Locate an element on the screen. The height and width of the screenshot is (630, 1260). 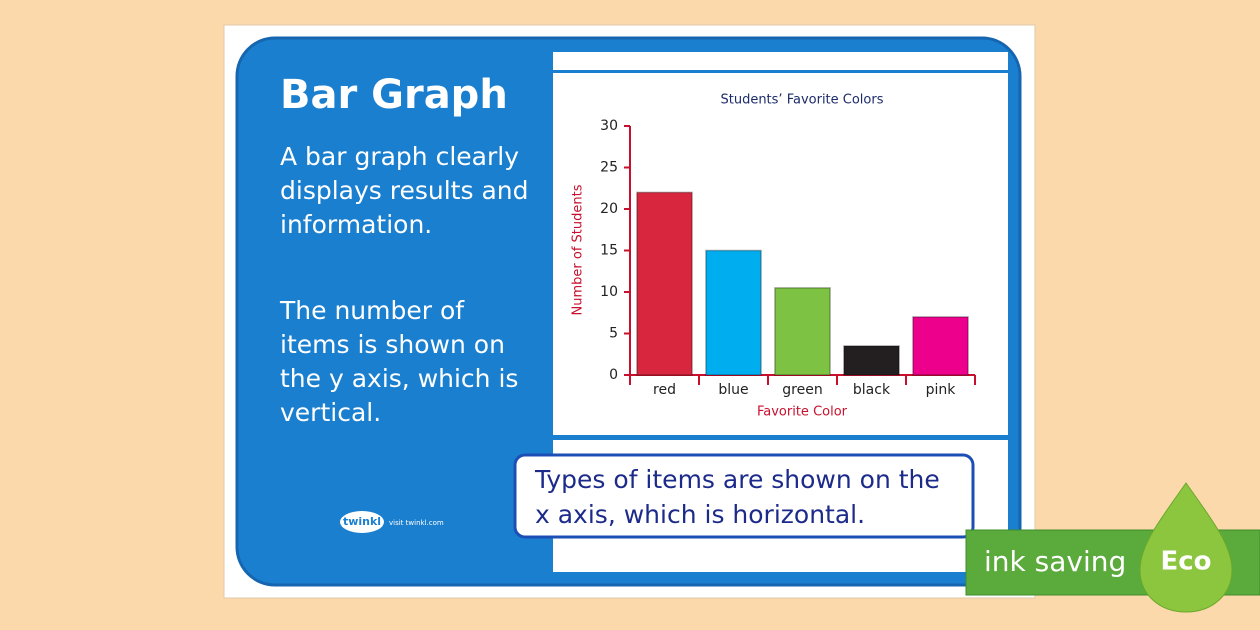
y-tick-label: 10 is located at coordinates (609, 292).